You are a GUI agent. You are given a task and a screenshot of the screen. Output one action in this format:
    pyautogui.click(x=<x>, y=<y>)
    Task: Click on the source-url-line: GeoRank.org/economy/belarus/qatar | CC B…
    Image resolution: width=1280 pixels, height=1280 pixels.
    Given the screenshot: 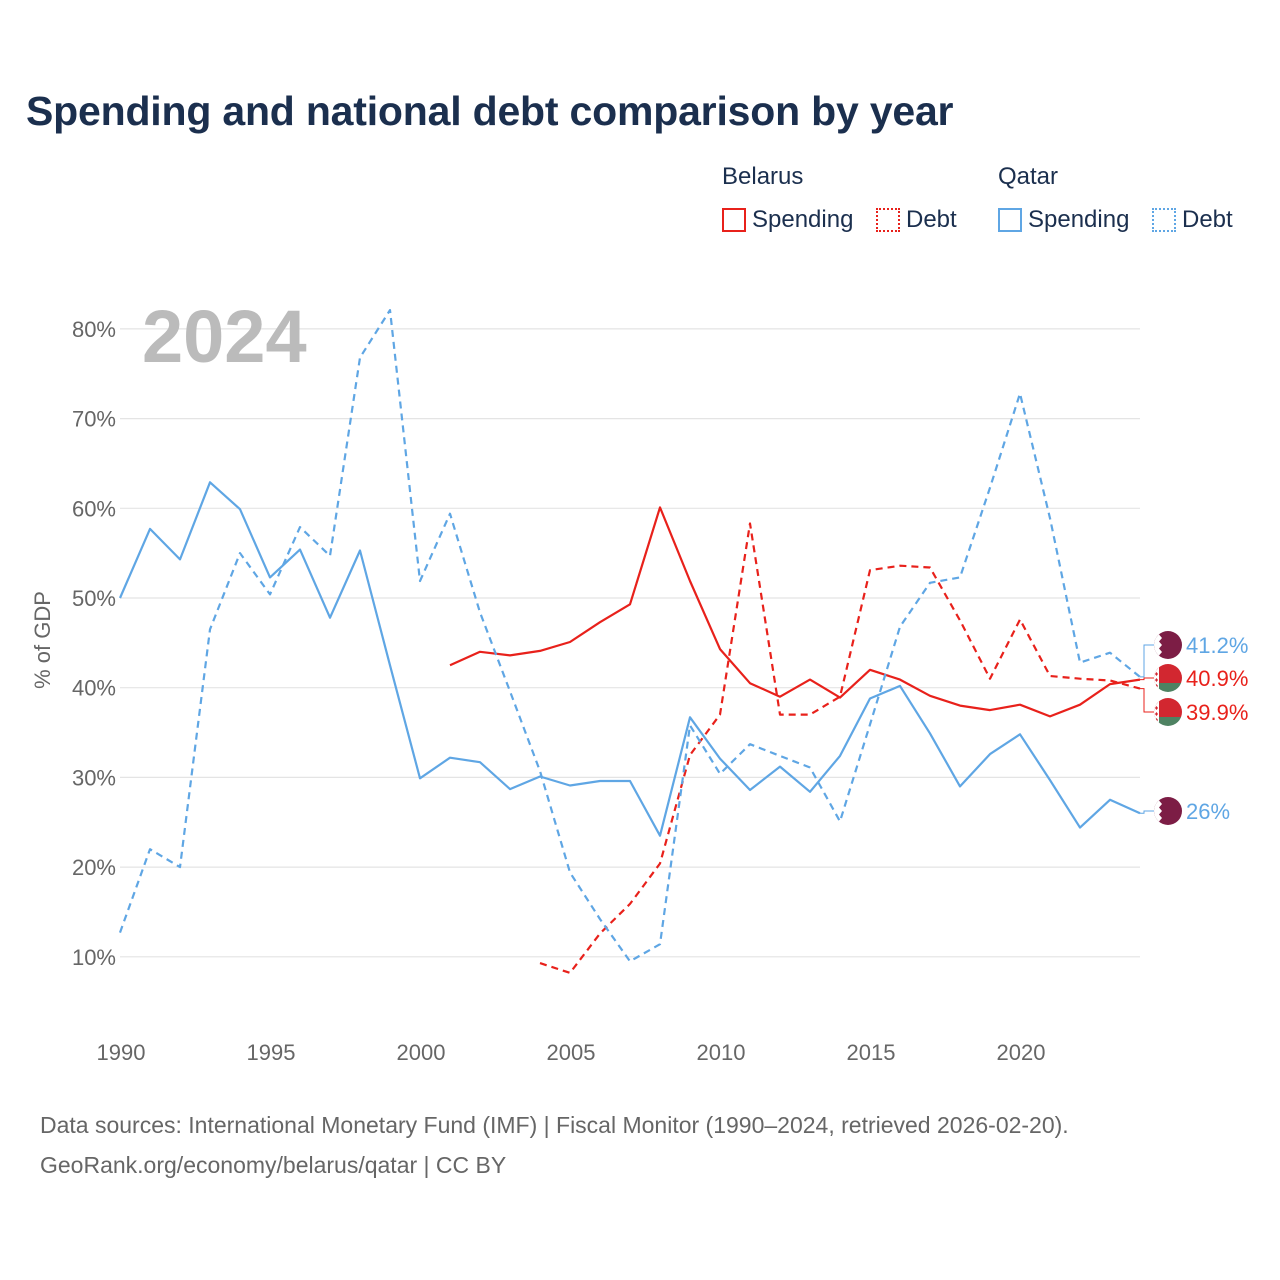 What is the action you would take?
    pyautogui.click(x=273, y=1165)
    